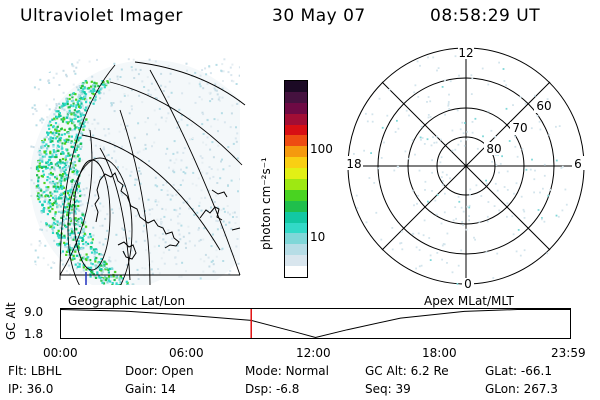  I want to click on timeline-xtick-2: 12:00, so click(313, 353).